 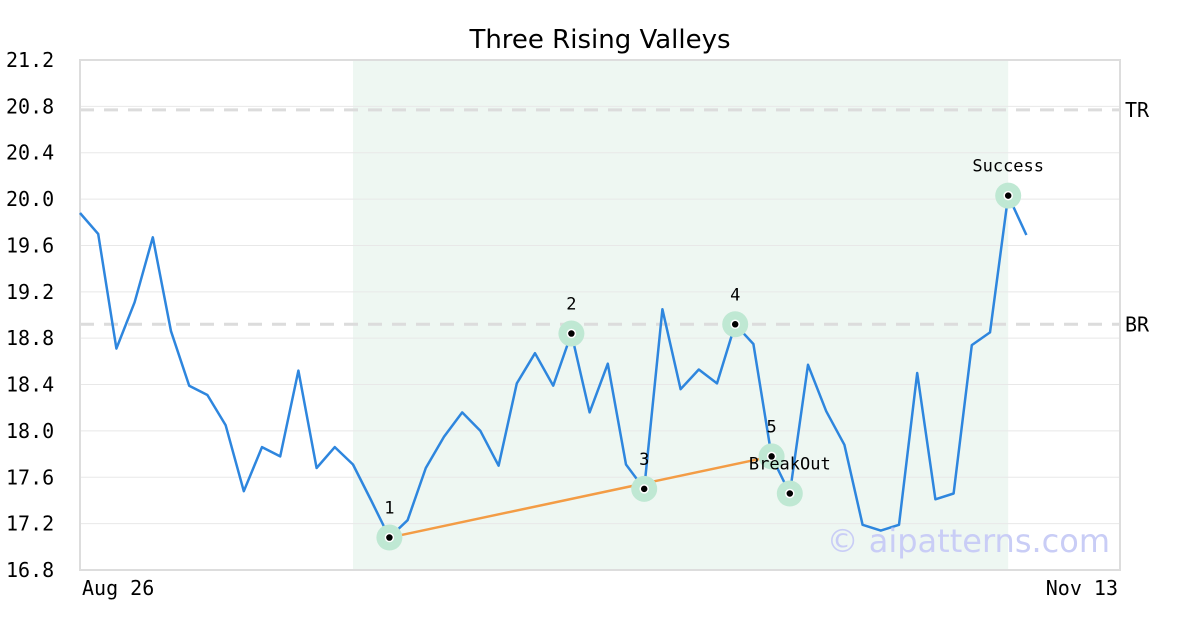 I want to click on level-label-br: BR, so click(x=1137, y=324).